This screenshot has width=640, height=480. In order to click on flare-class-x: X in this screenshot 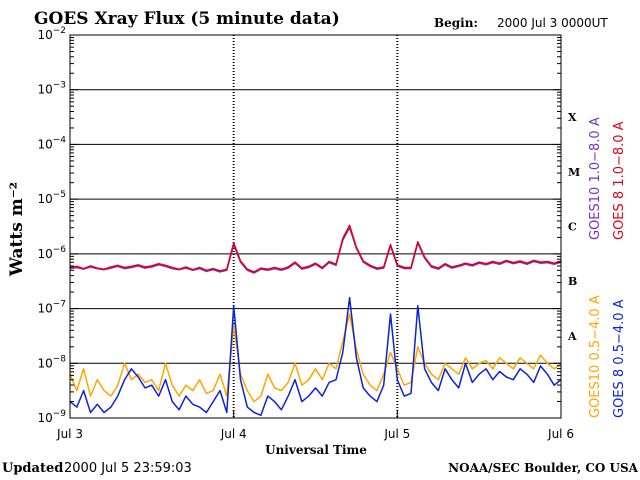, I will do `click(572, 117)`.